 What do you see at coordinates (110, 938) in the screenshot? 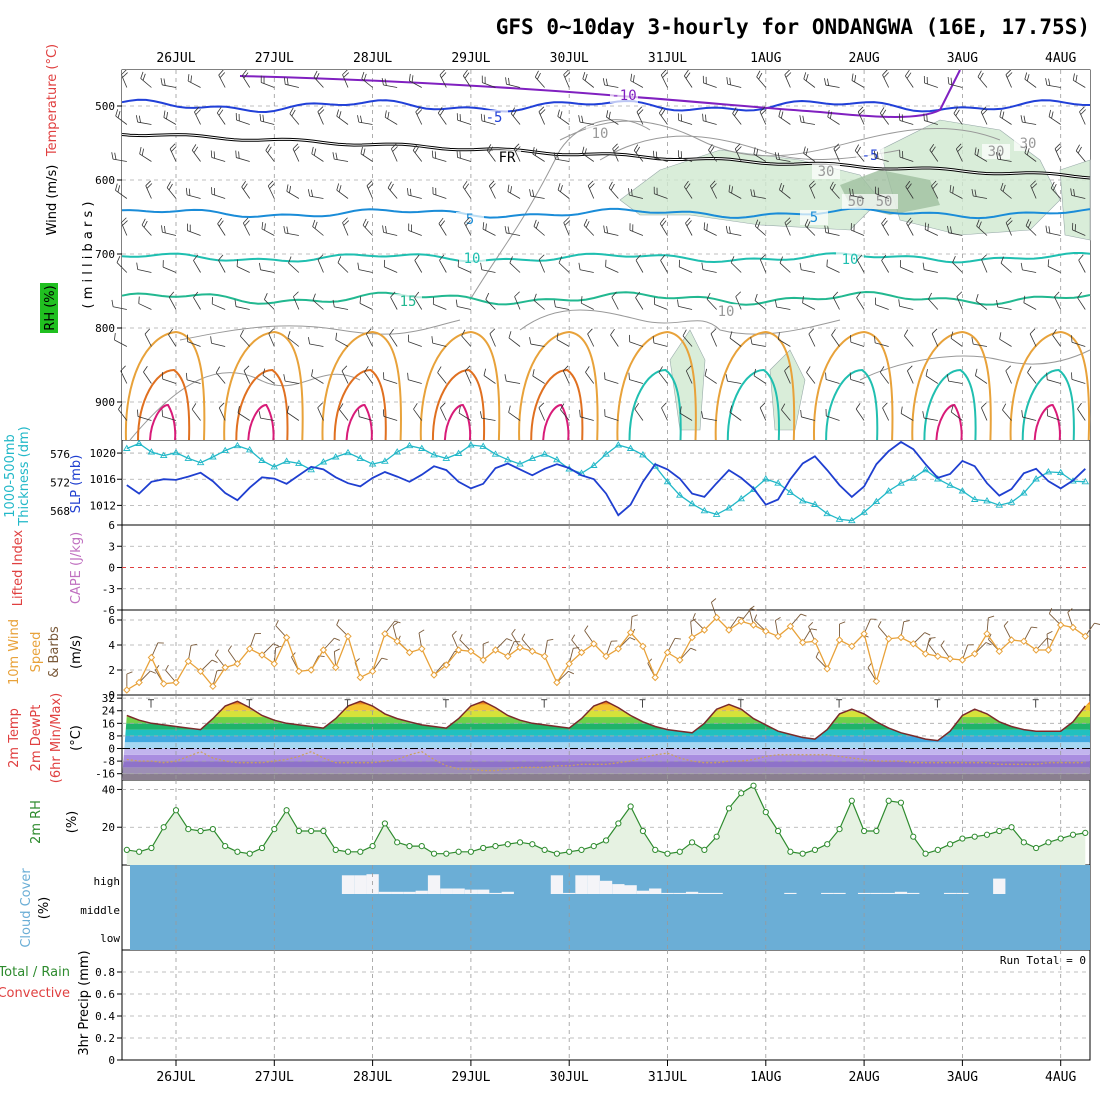
I see `cloud-level-label: low` at bounding box center [110, 938].